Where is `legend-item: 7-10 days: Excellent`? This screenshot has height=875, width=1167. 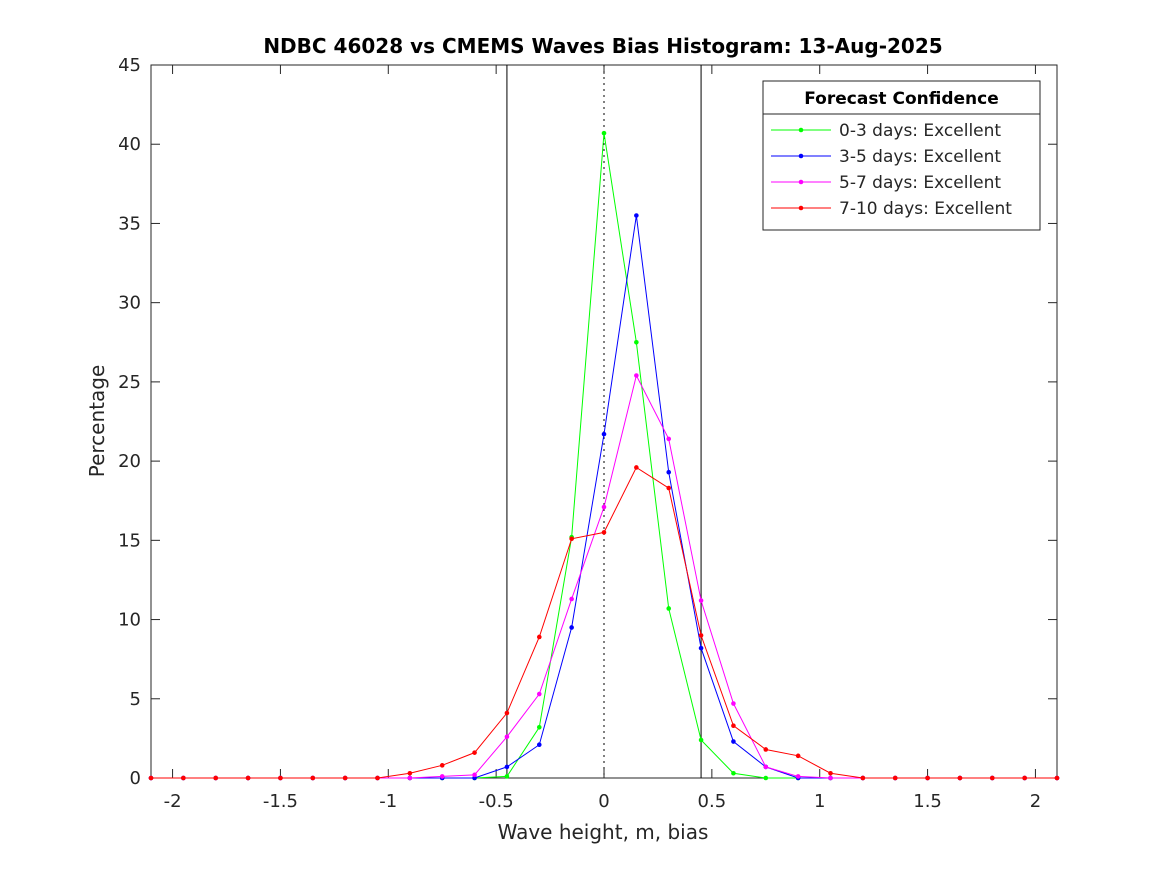
legend-item: 7-10 days: Excellent is located at coordinates (891, 209).